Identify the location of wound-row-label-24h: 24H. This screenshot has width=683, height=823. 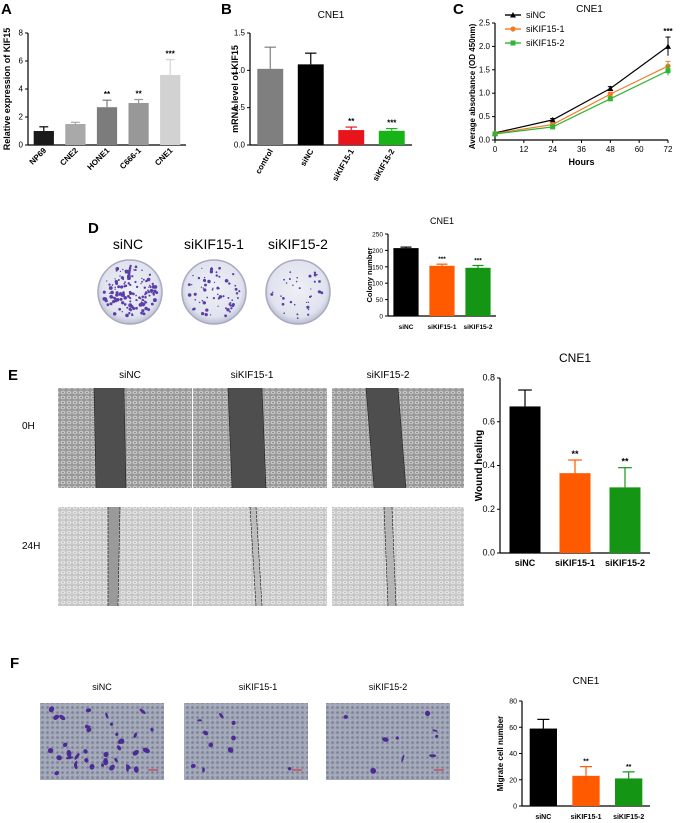
(31, 546).